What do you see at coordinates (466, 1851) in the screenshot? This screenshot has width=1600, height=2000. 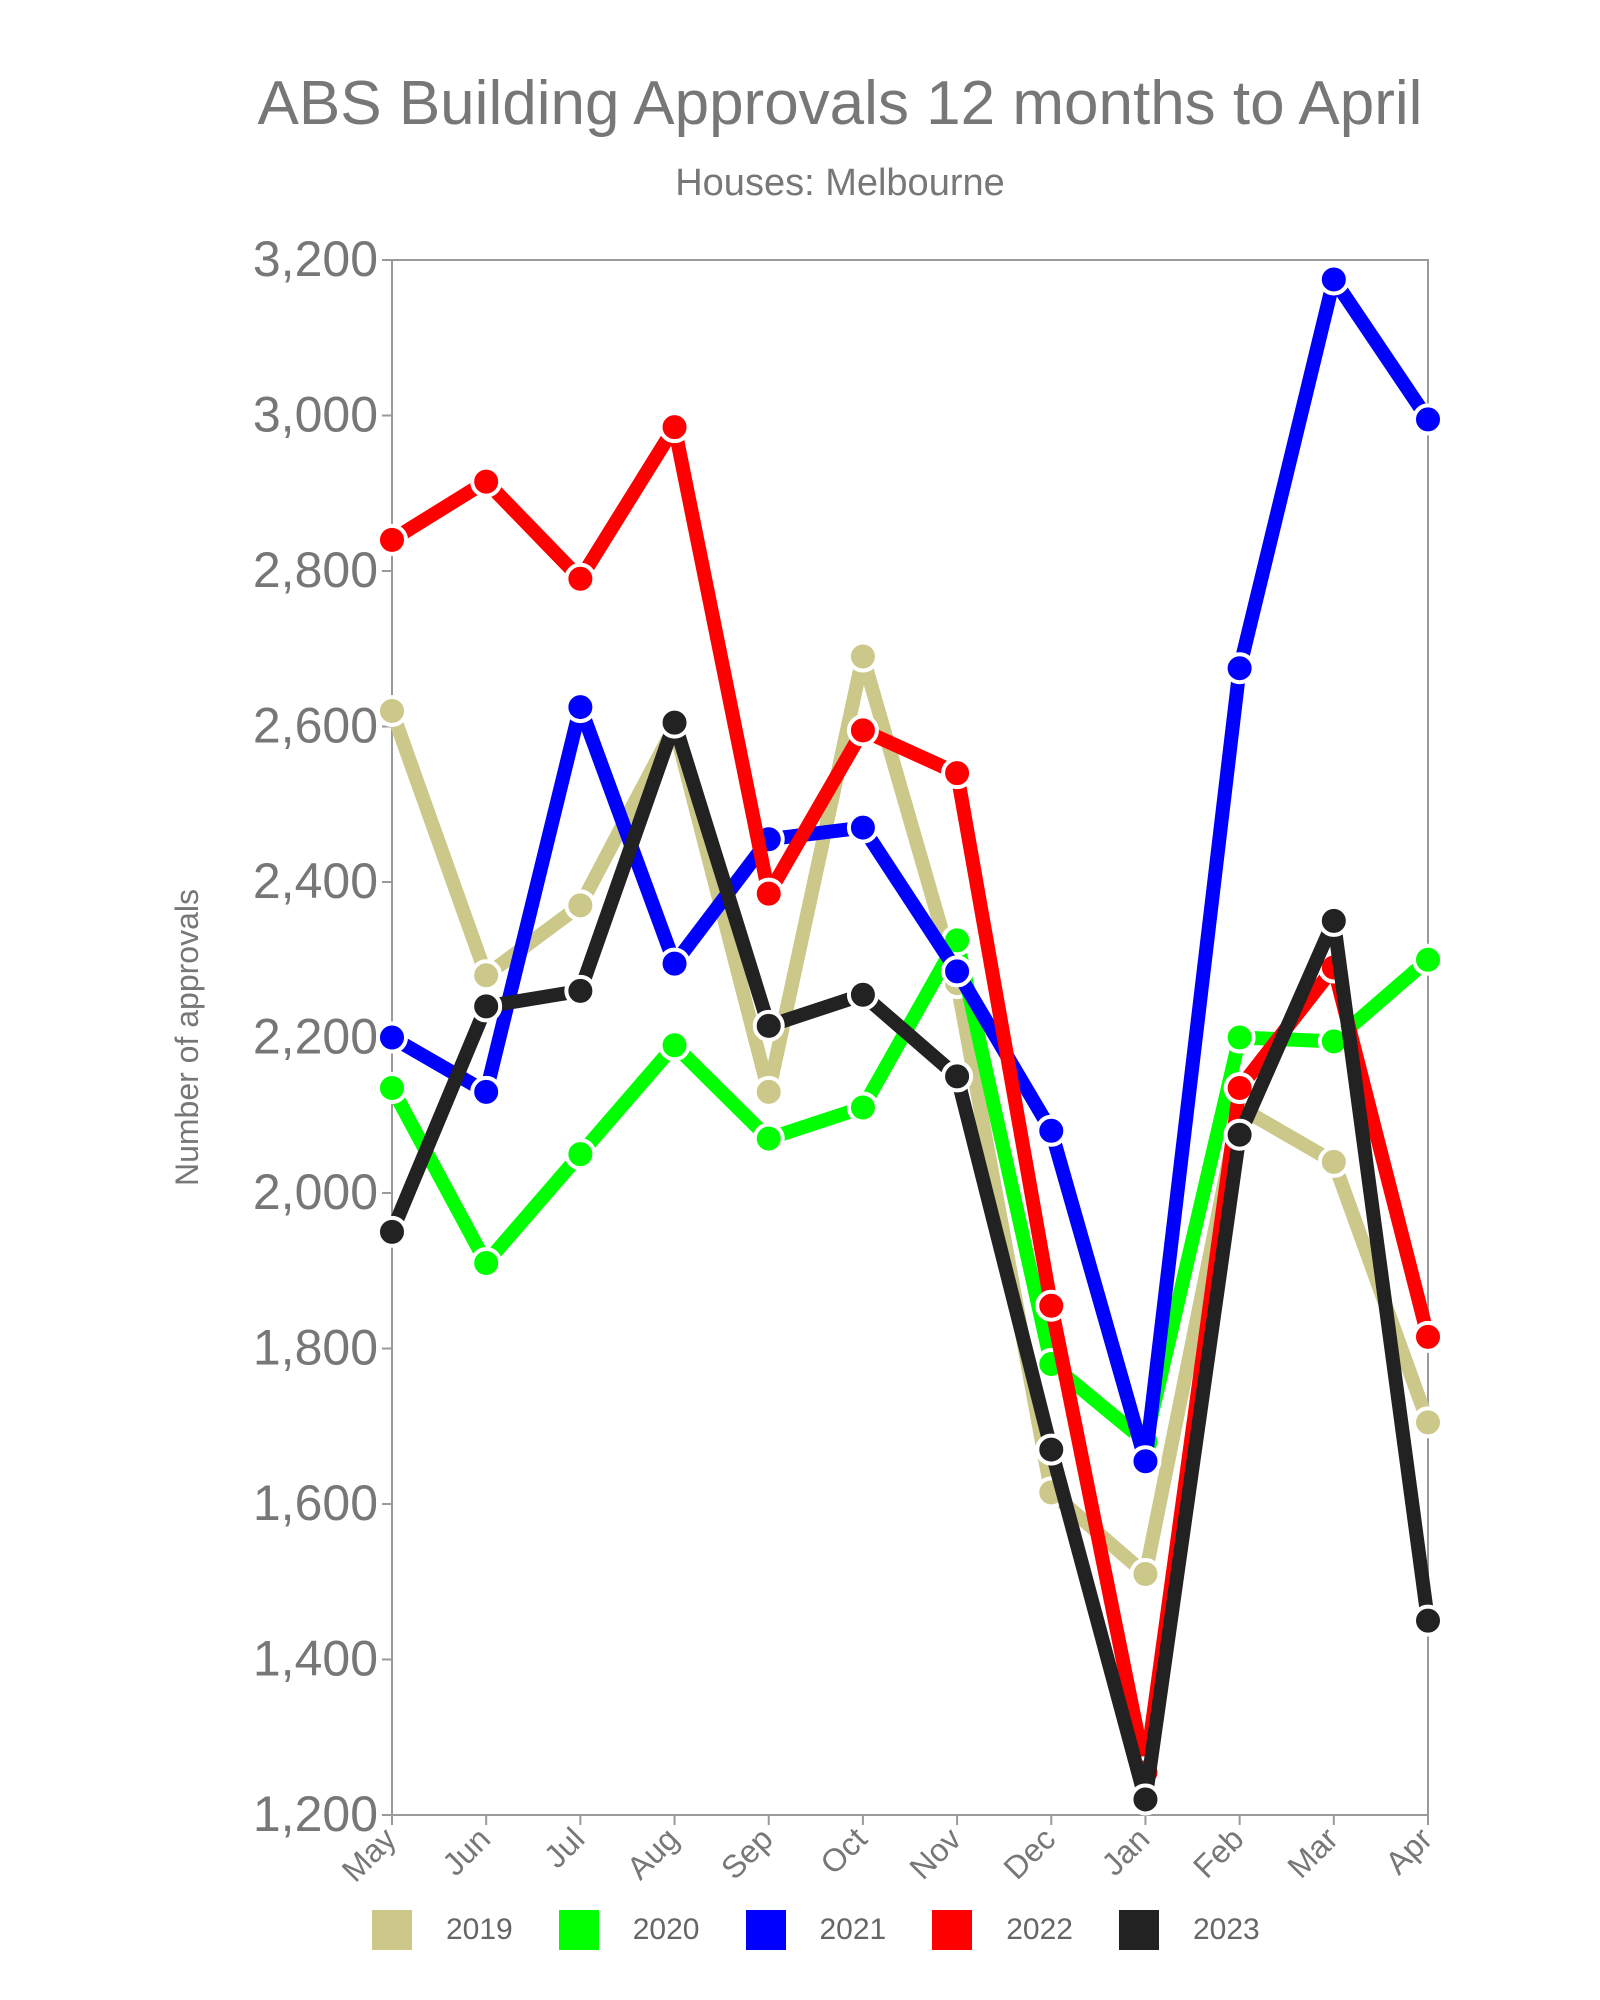 I see `x-tick-label: Jun` at bounding box center [466, 1851].